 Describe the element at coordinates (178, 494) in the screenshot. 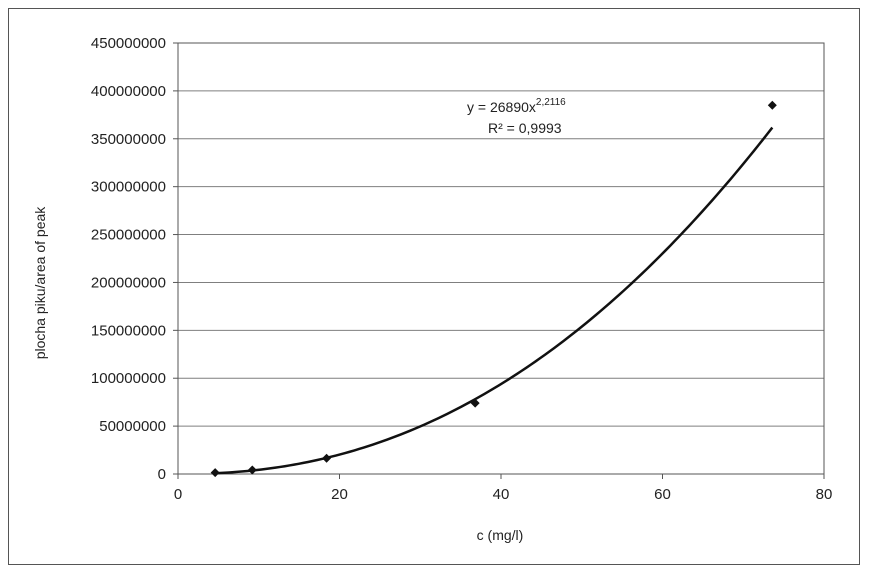

I see `x-tick-label-0: 0` at that location.